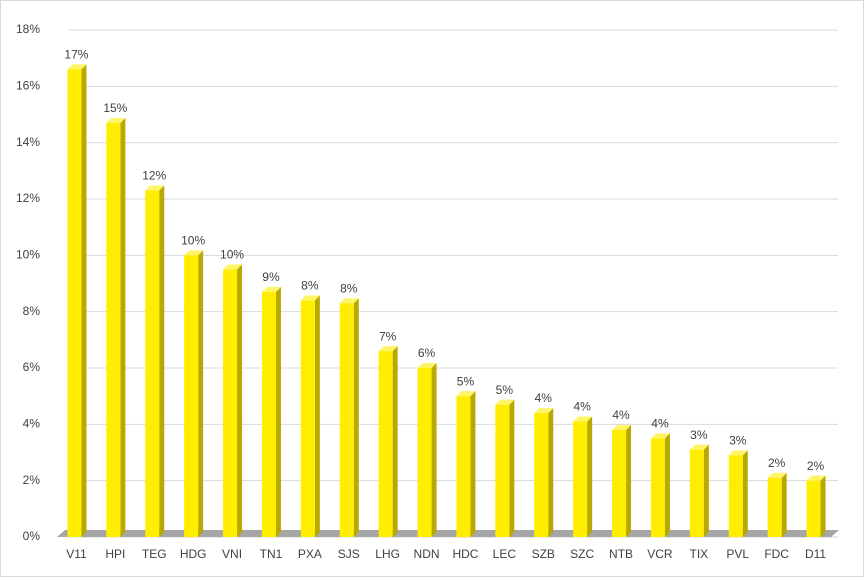 The image size is (864, 577). What do you see at coordinates (388, 336) in the screenshot?
I see `data-label: 7%` at bounding box center [388, 336].